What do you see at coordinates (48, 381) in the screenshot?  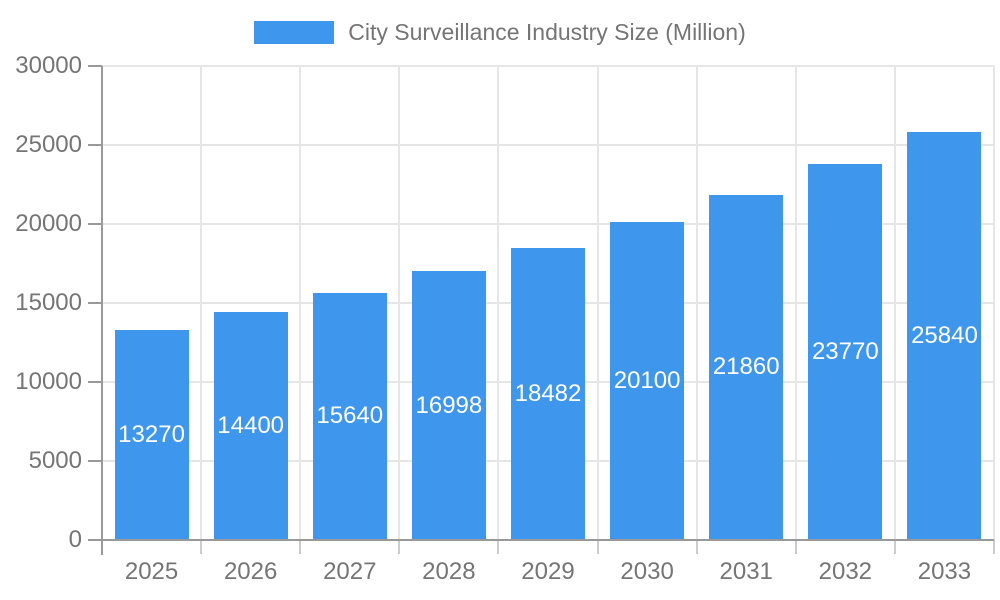 I see `y-axis-label: 10000` at bounding box center [48, 381].